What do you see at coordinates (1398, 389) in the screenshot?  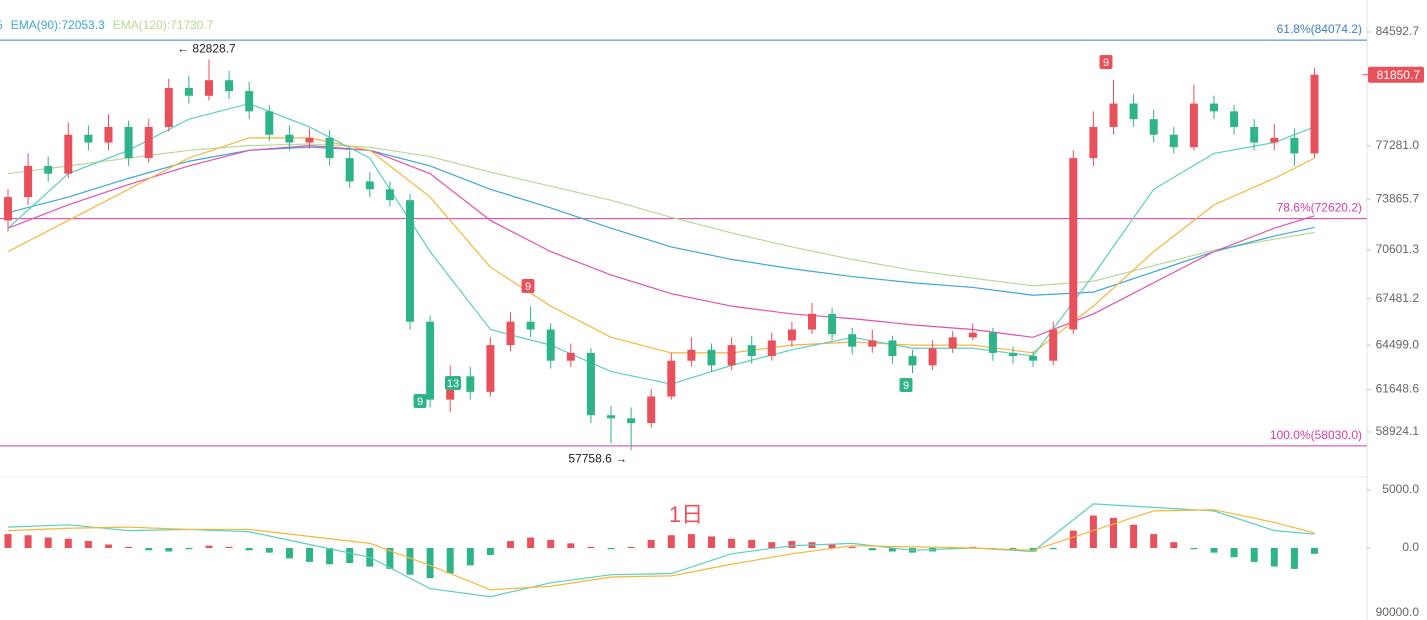 I see `y-tick-label: 61648.6` at bounding box center [1398, 389].